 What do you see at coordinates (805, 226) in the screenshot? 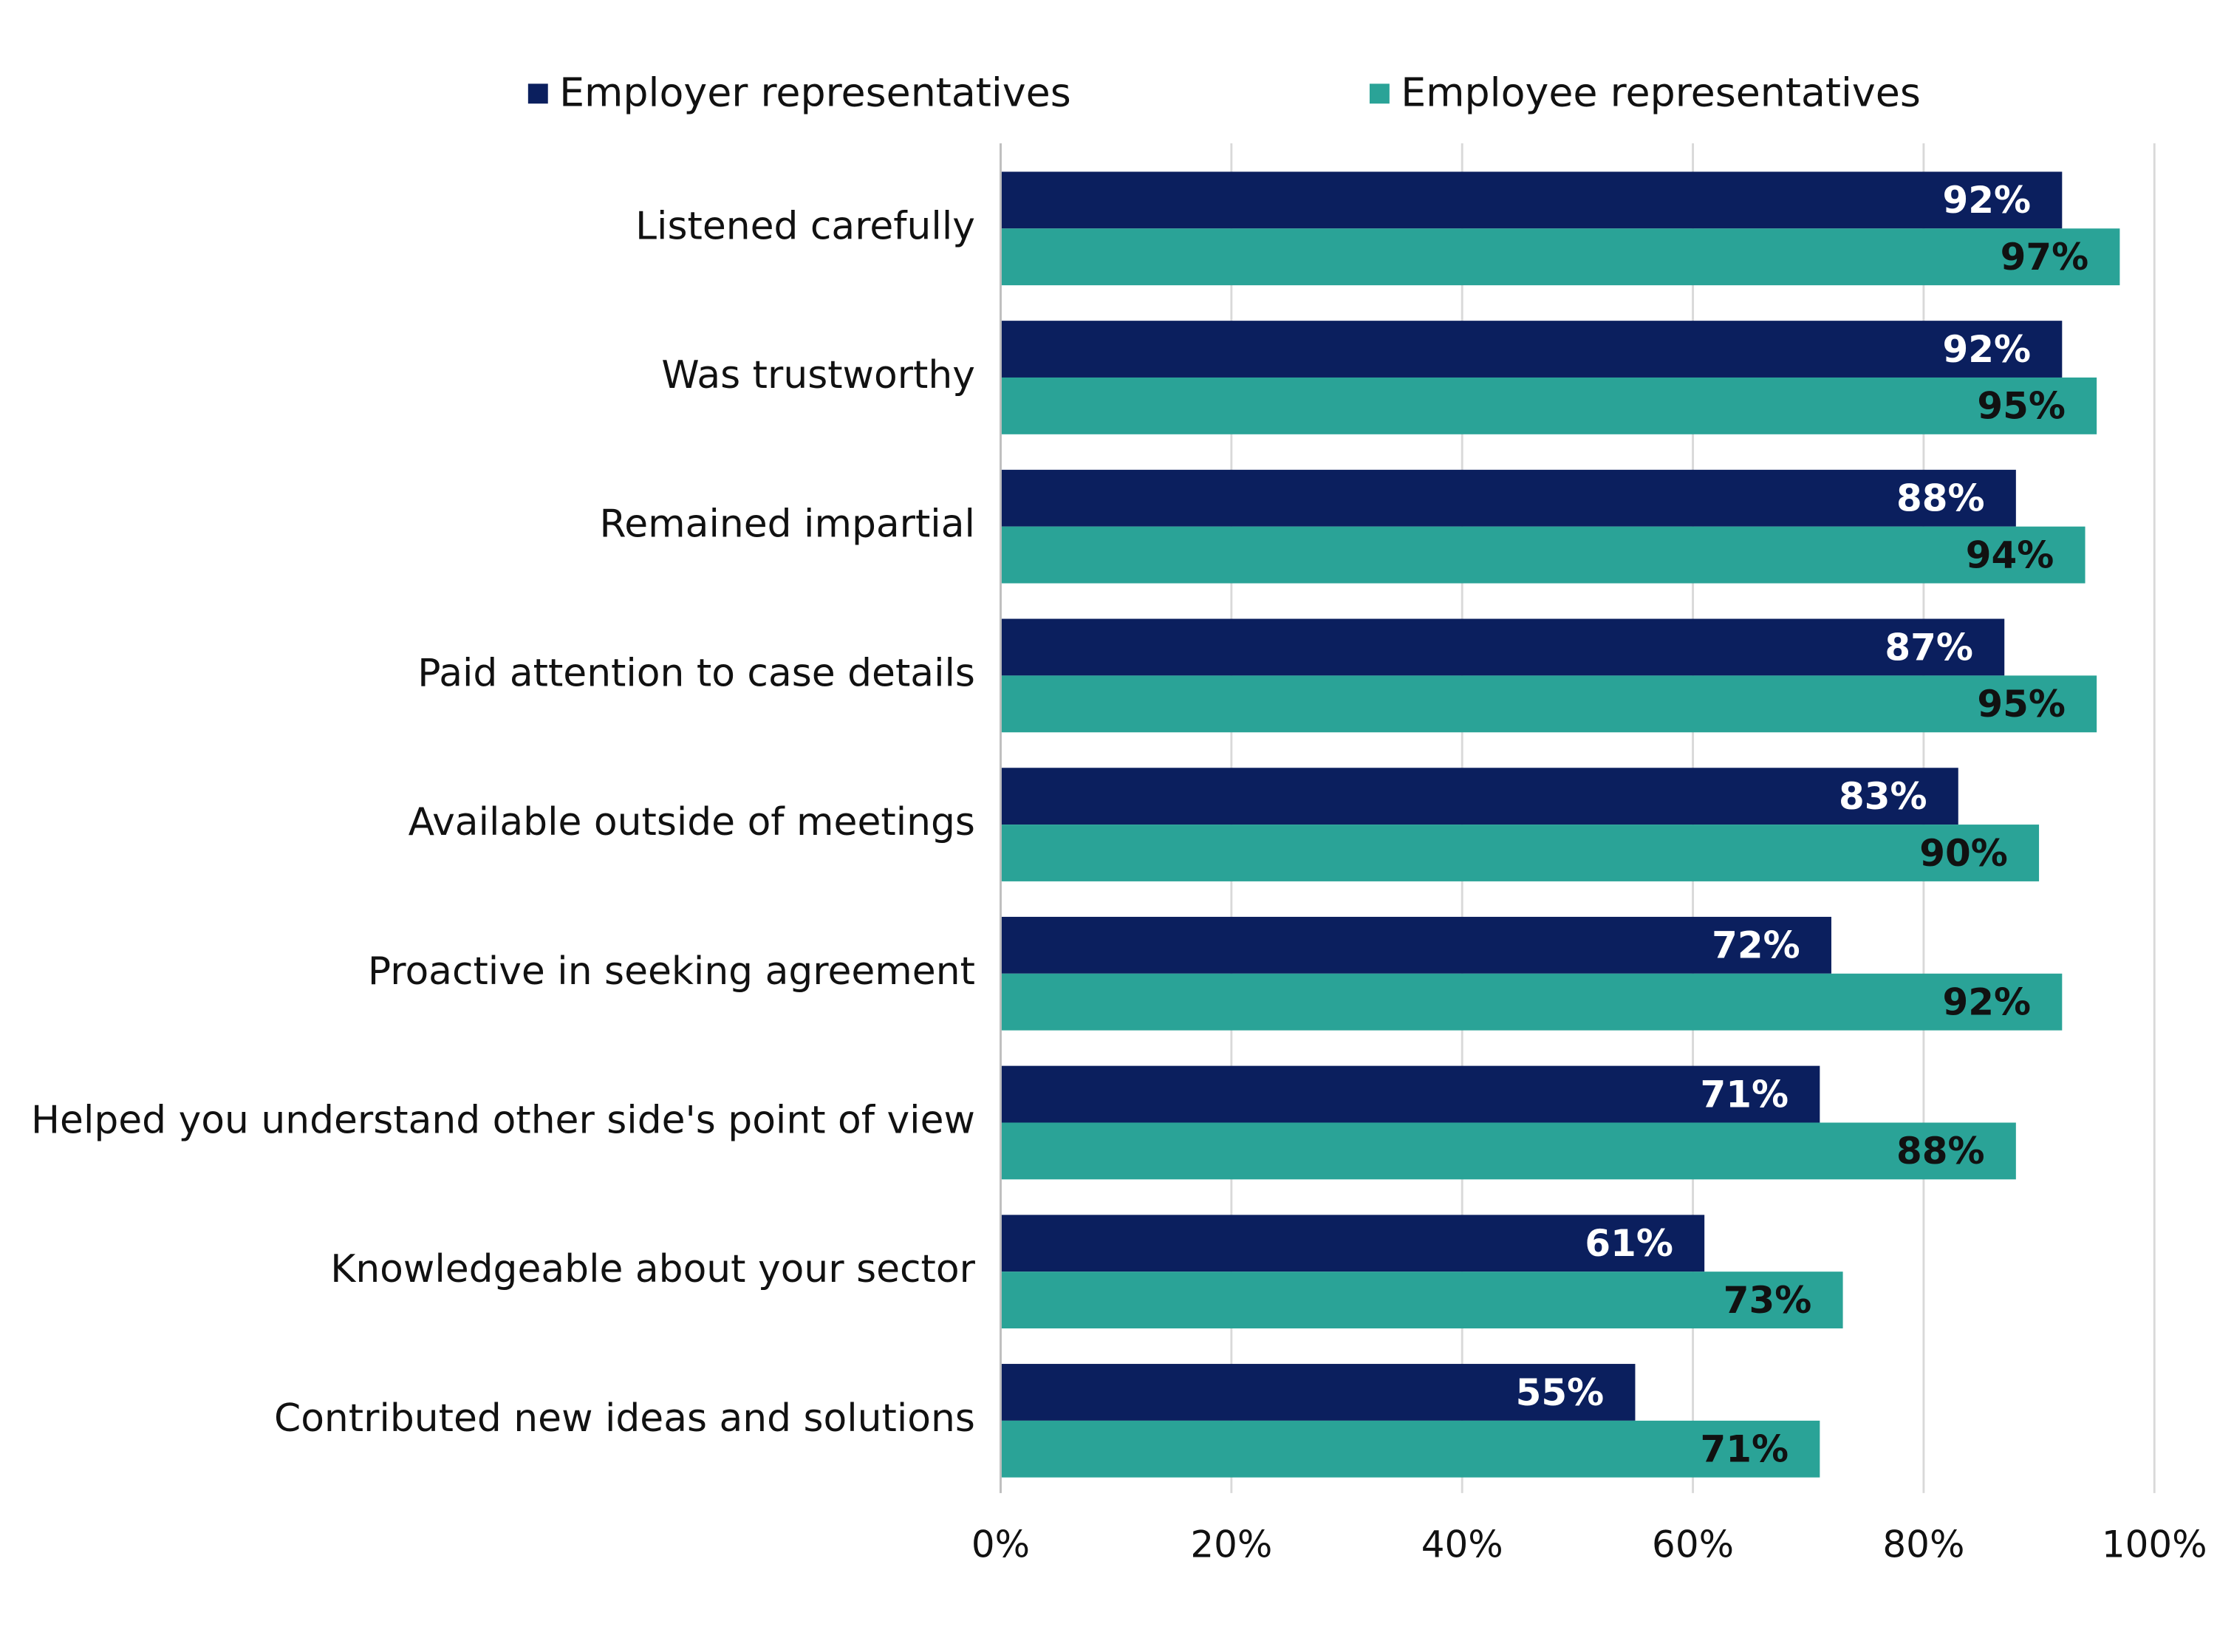
I see `category-label: Listened carefully` at bounding box center [805, 226].